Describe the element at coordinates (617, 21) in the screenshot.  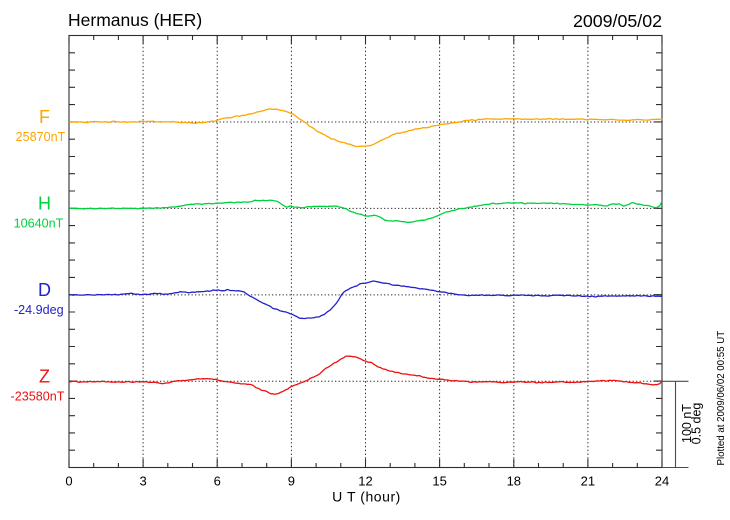
I see `svg-text: 2009/05/02` at that location.